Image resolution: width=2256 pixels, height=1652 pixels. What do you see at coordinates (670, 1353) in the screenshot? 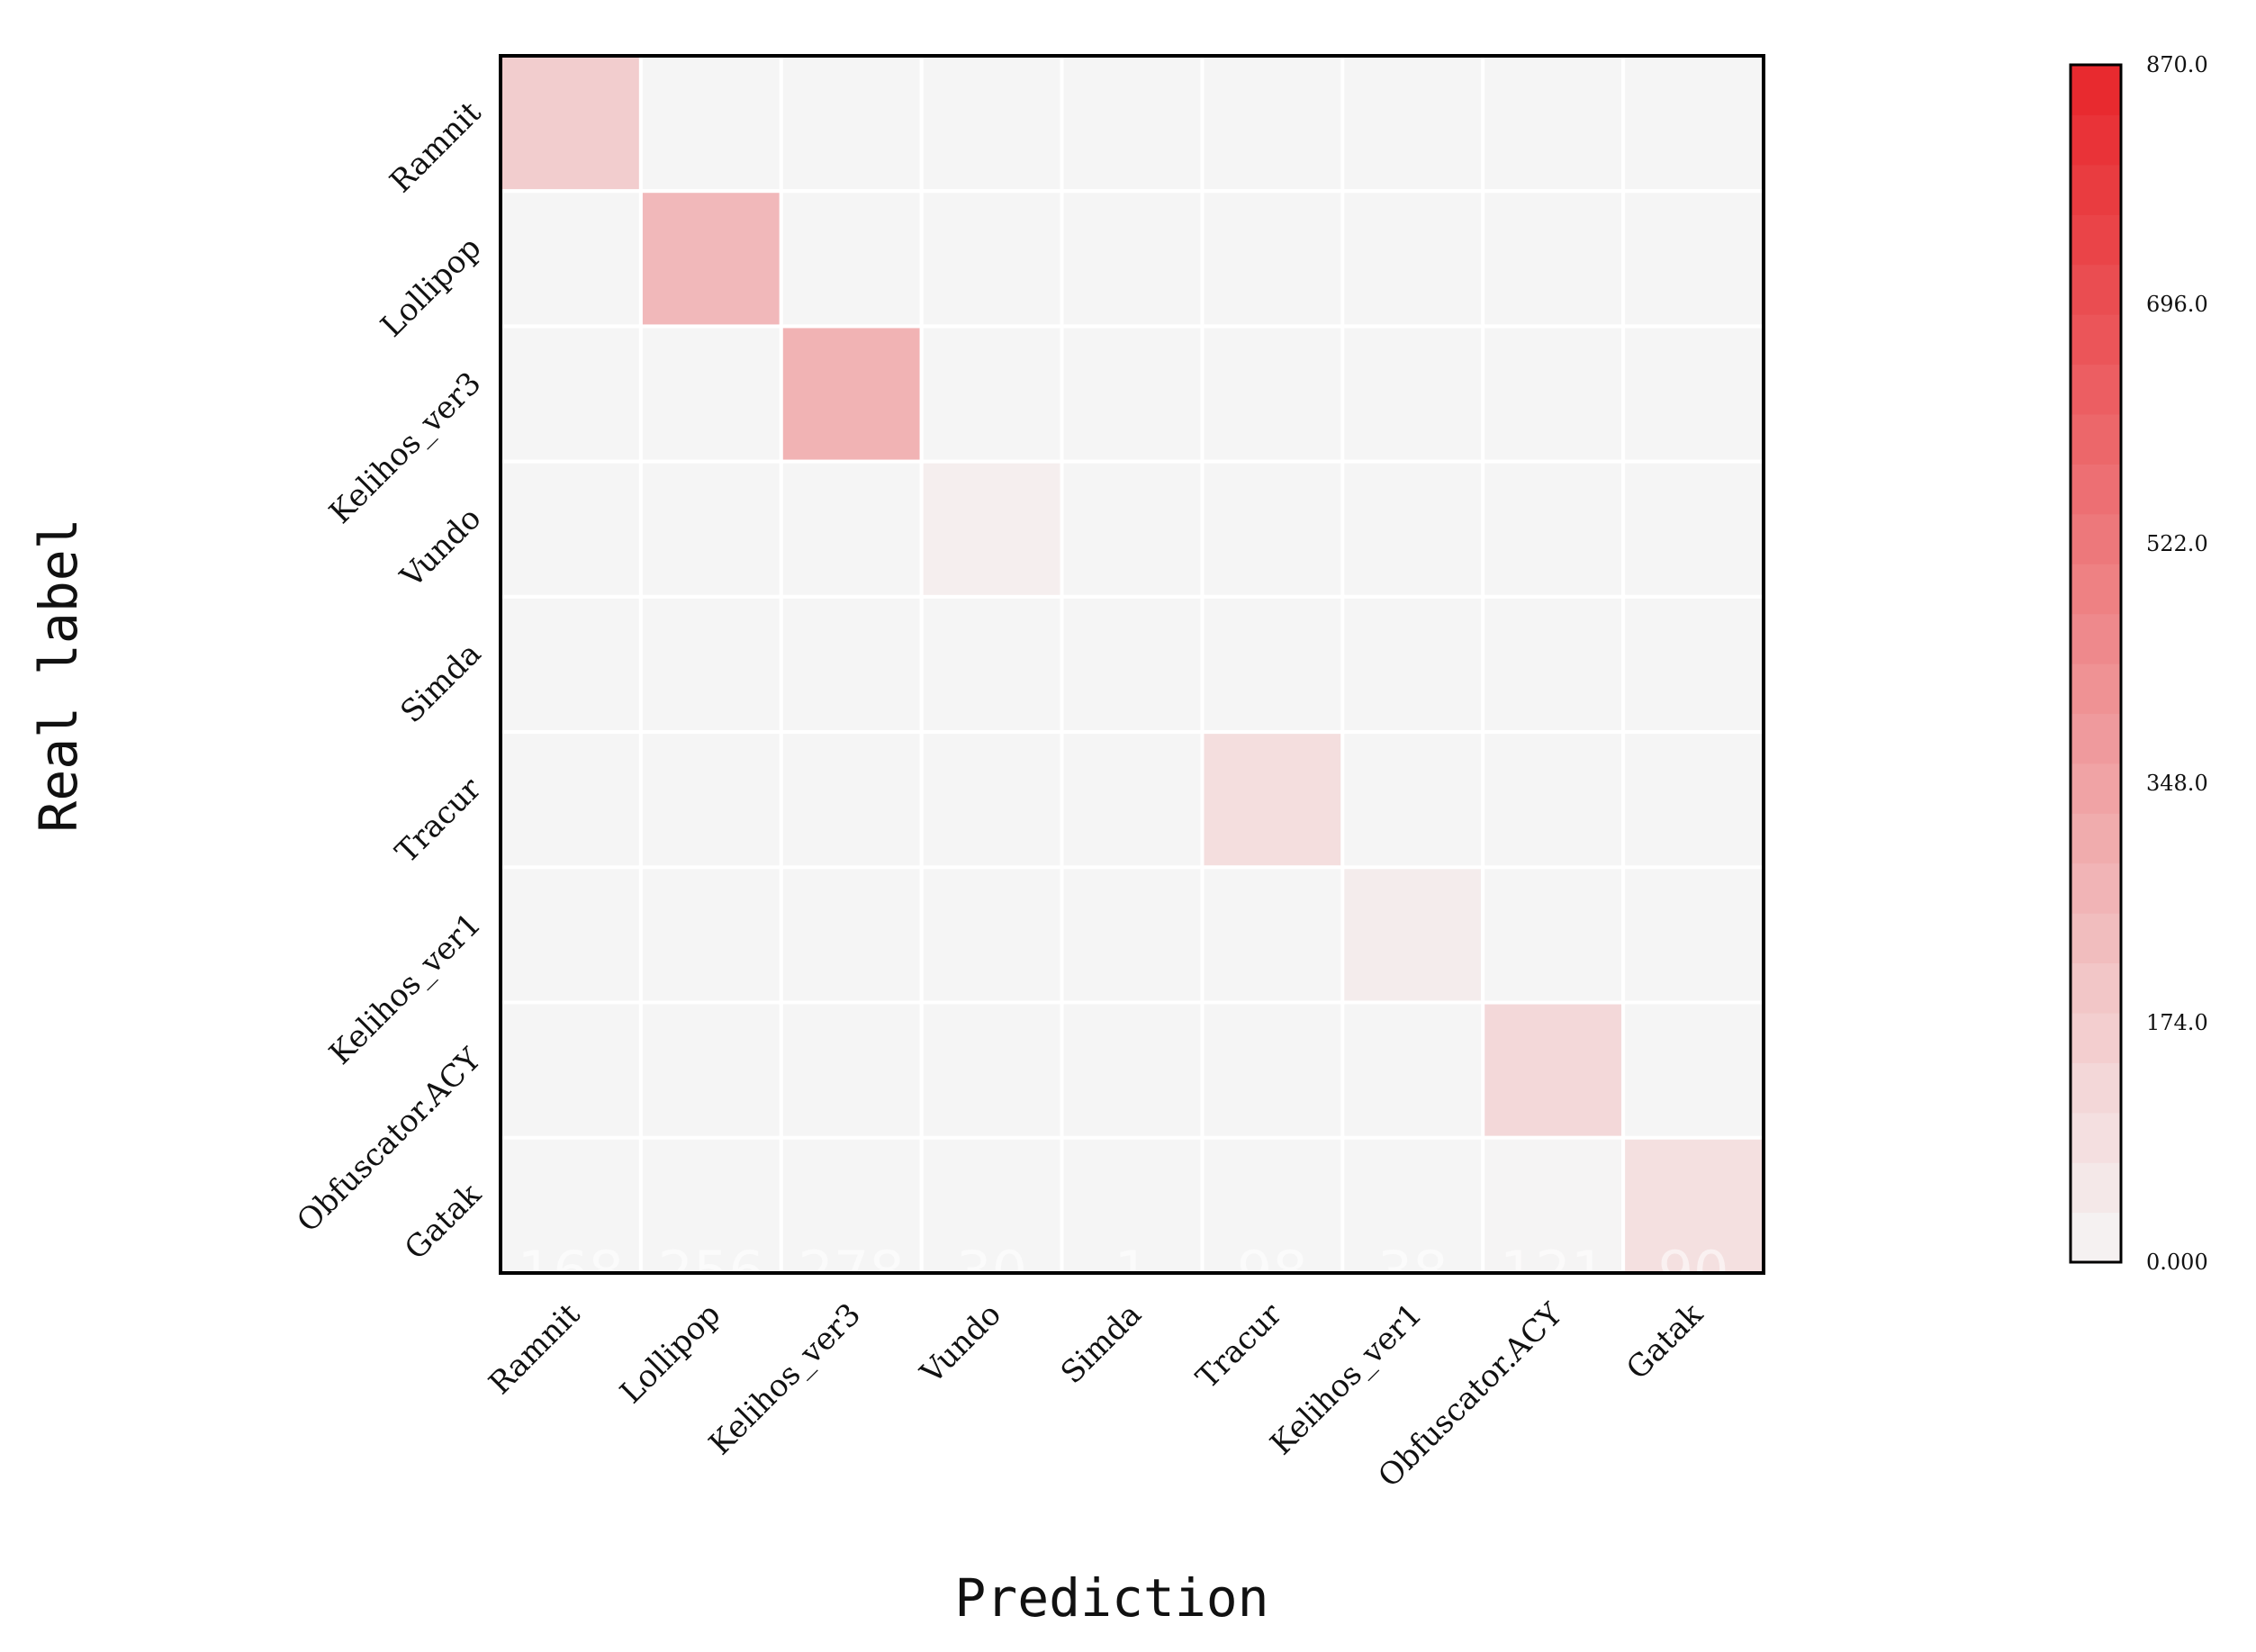
I see `x-tick-label: Lollipop` at bounding box center [670, 1353].